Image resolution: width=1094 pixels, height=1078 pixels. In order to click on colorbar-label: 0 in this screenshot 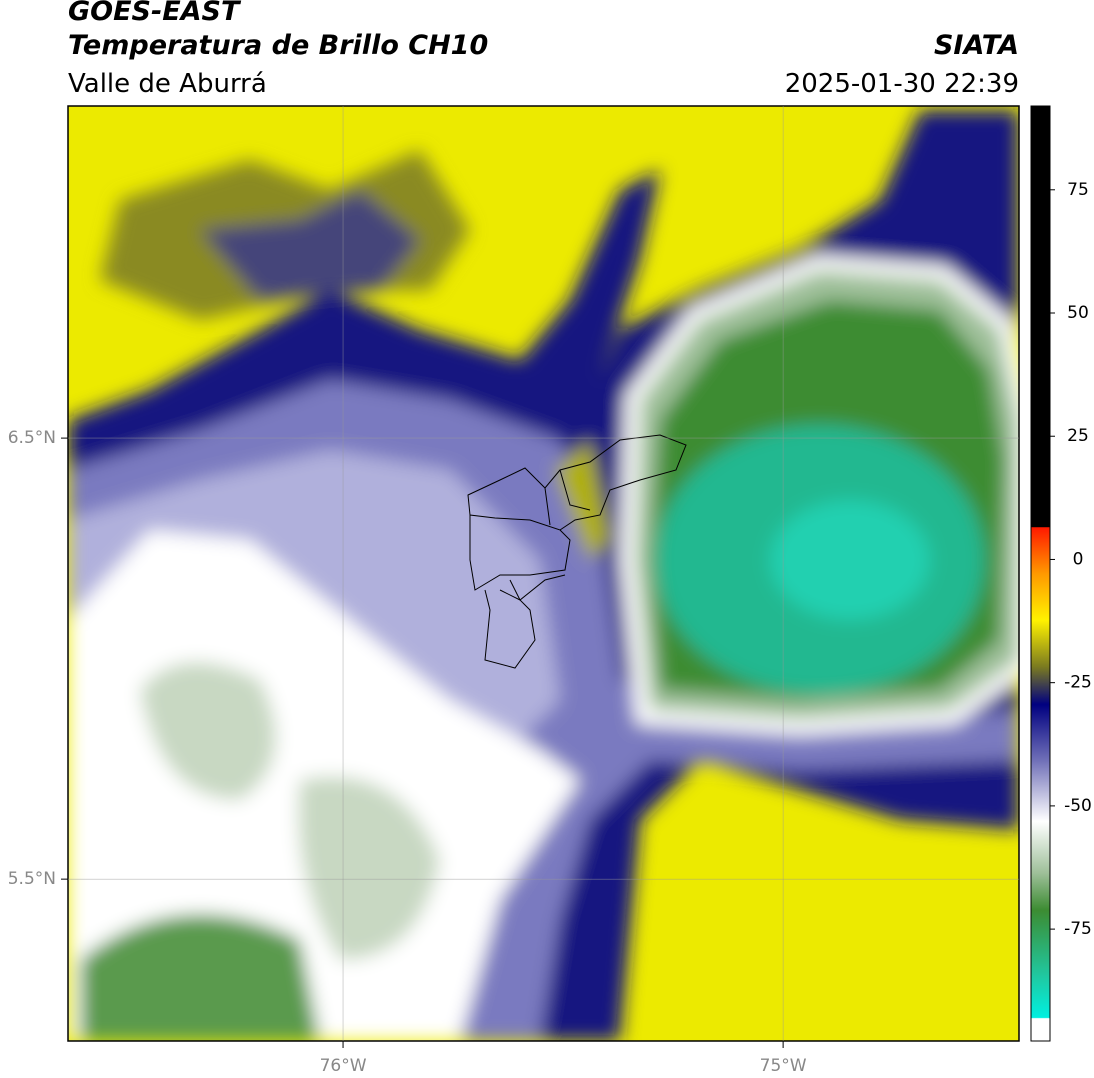, I will do `click(1078, 559)`.